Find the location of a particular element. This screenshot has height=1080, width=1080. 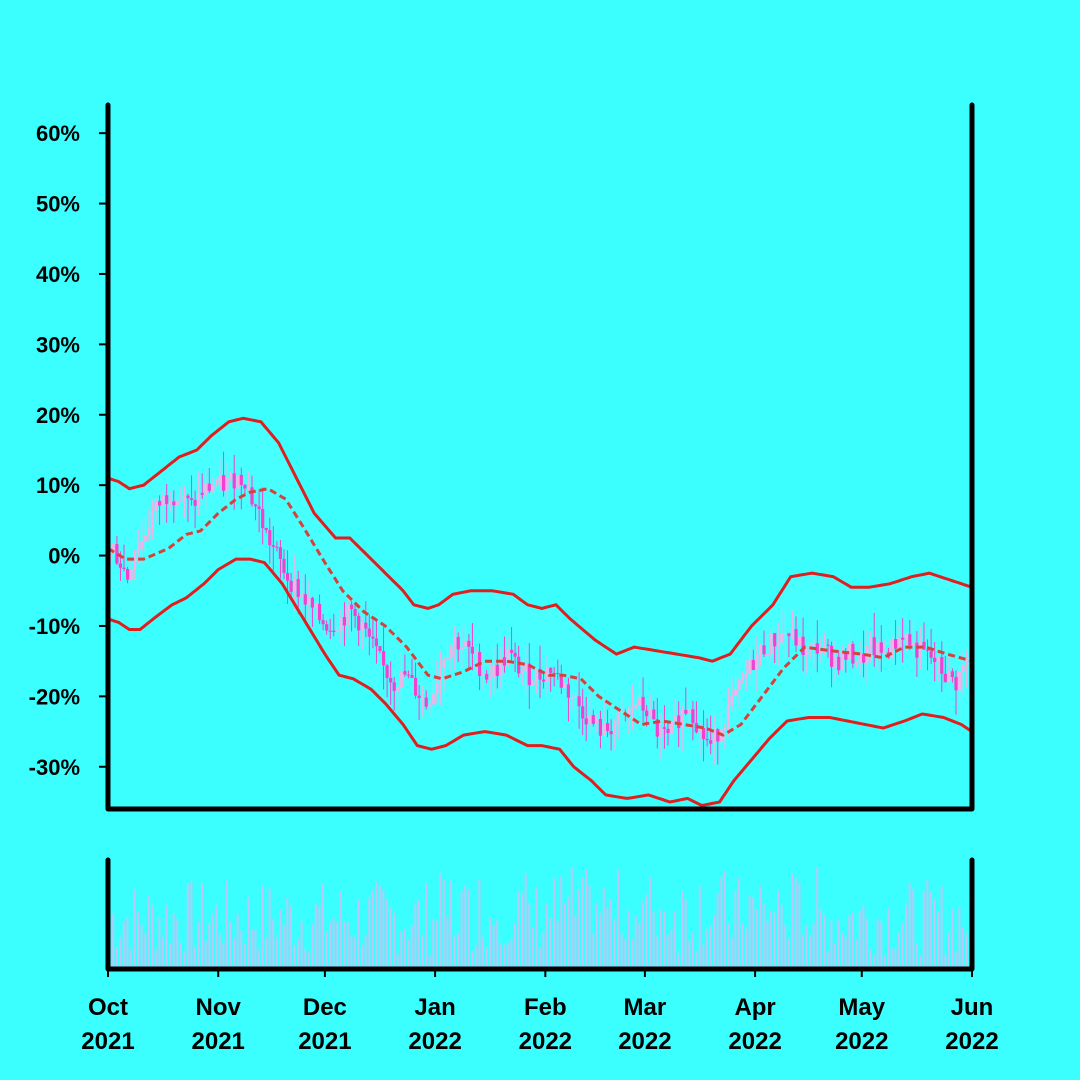

y-tick-label: 30% is located at coordinates (58, 344).